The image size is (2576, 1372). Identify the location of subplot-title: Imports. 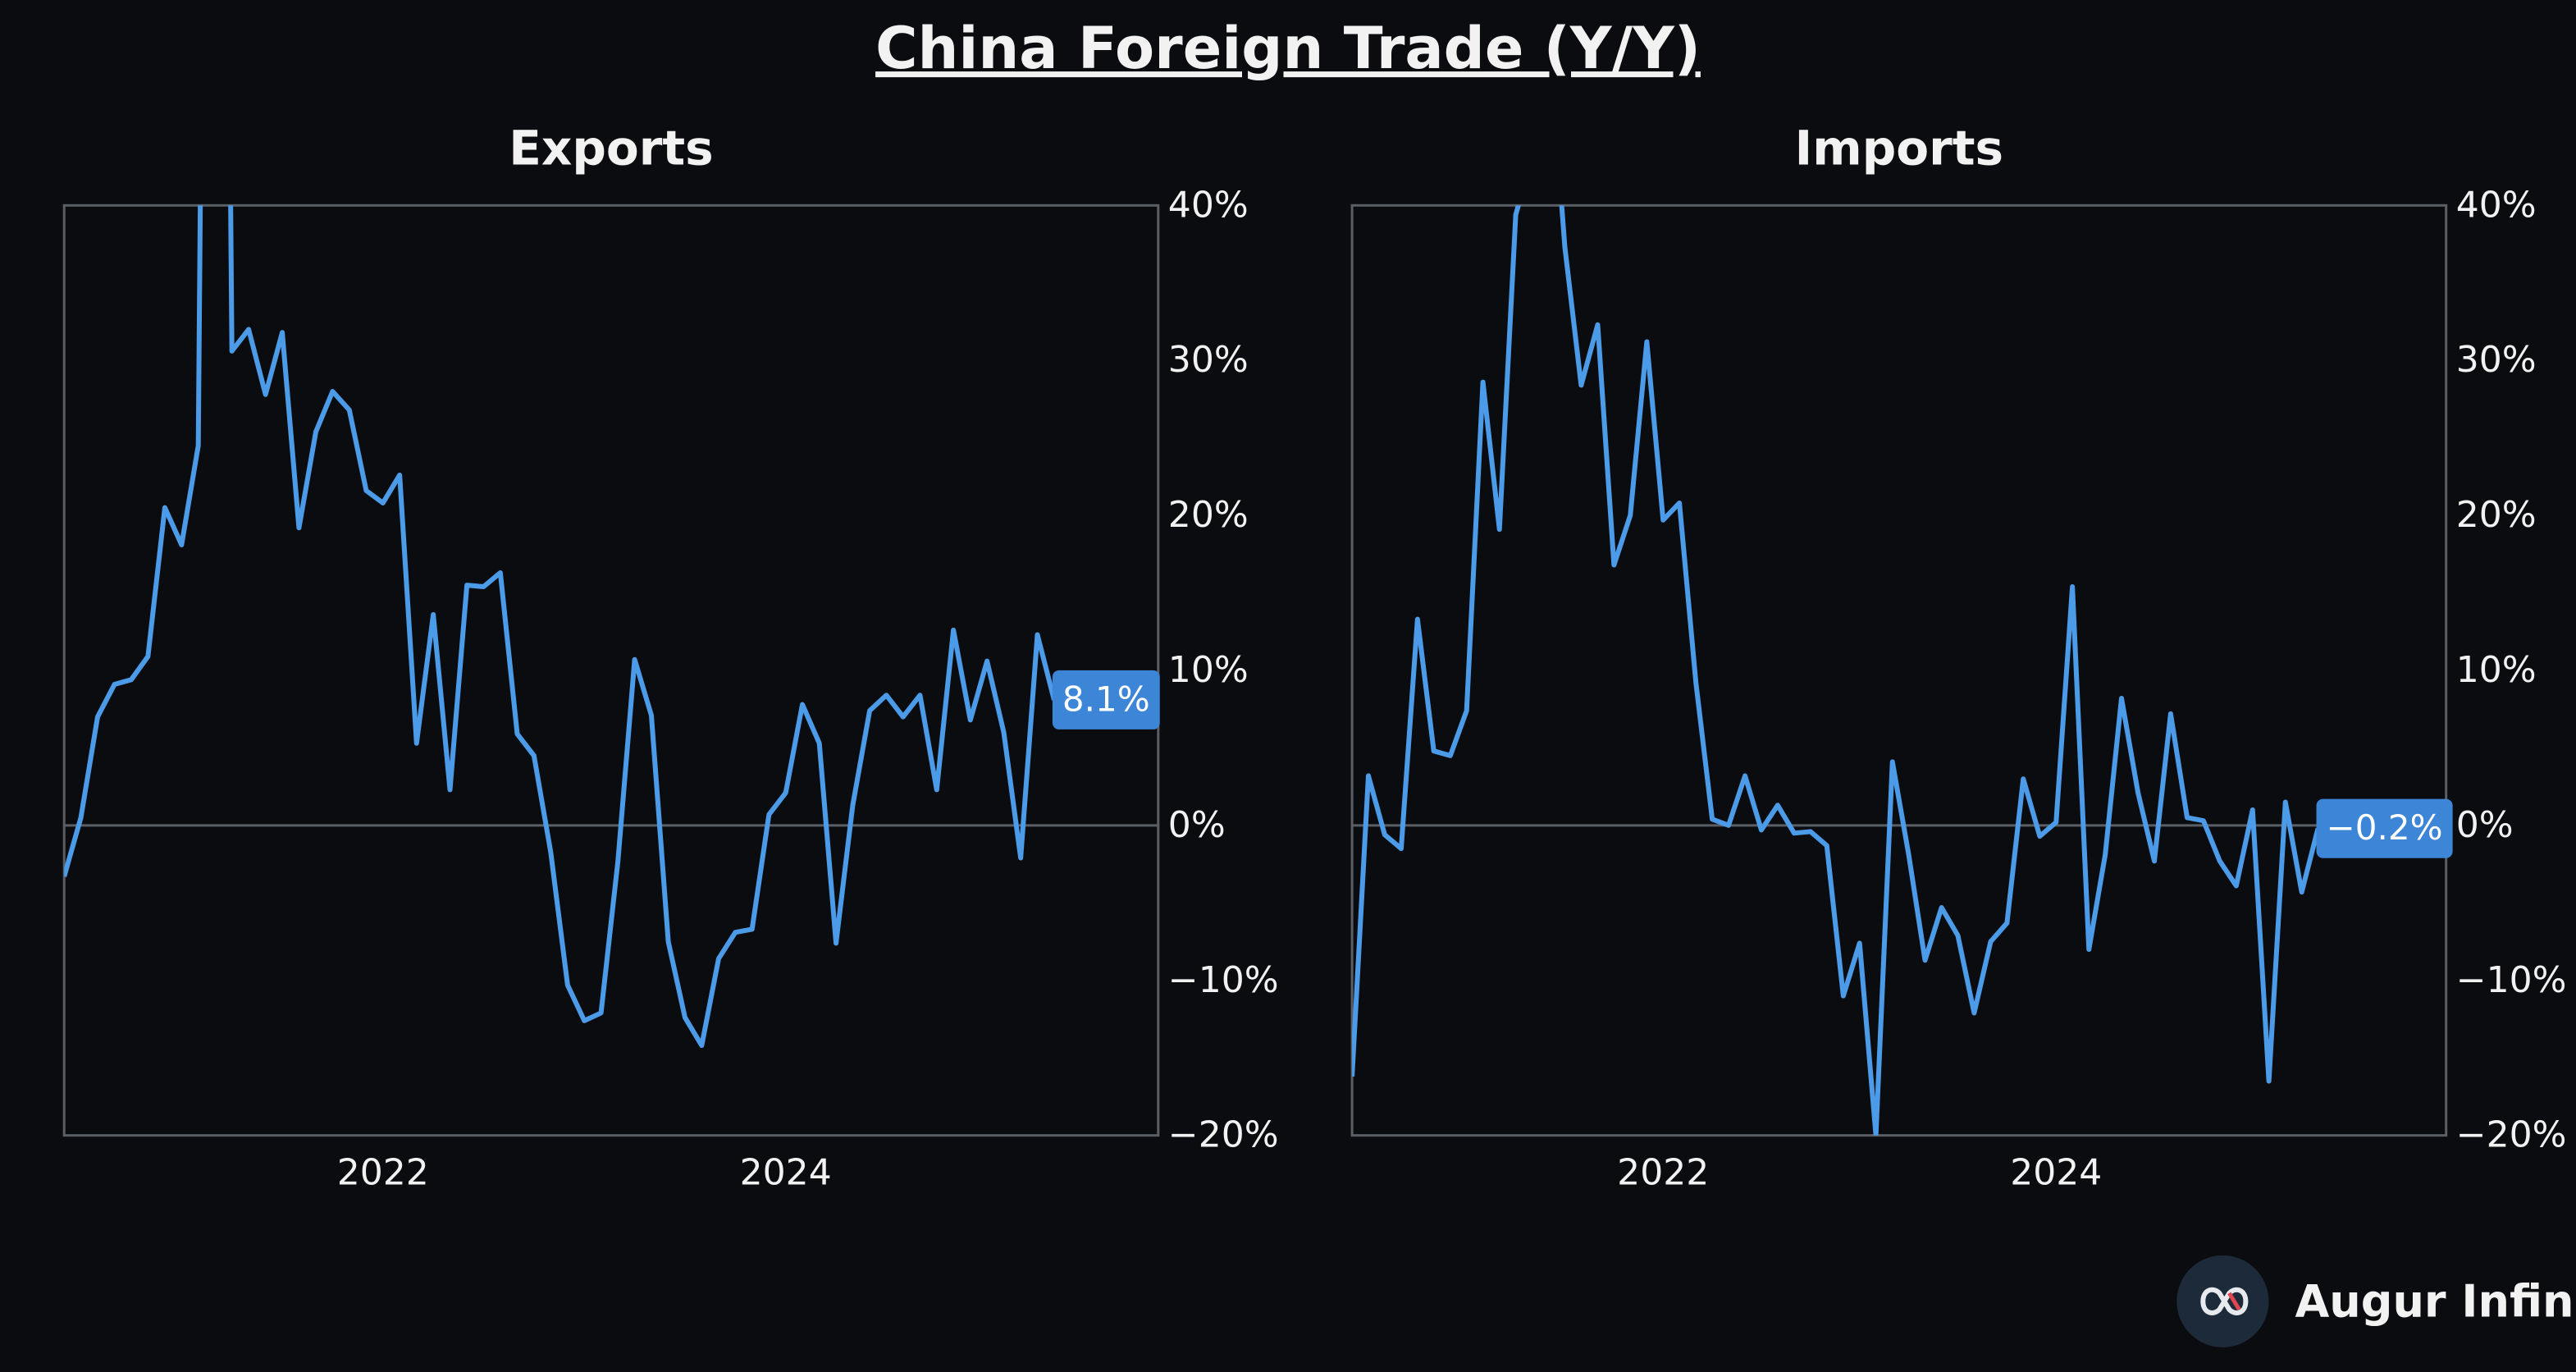
(1899, 148).